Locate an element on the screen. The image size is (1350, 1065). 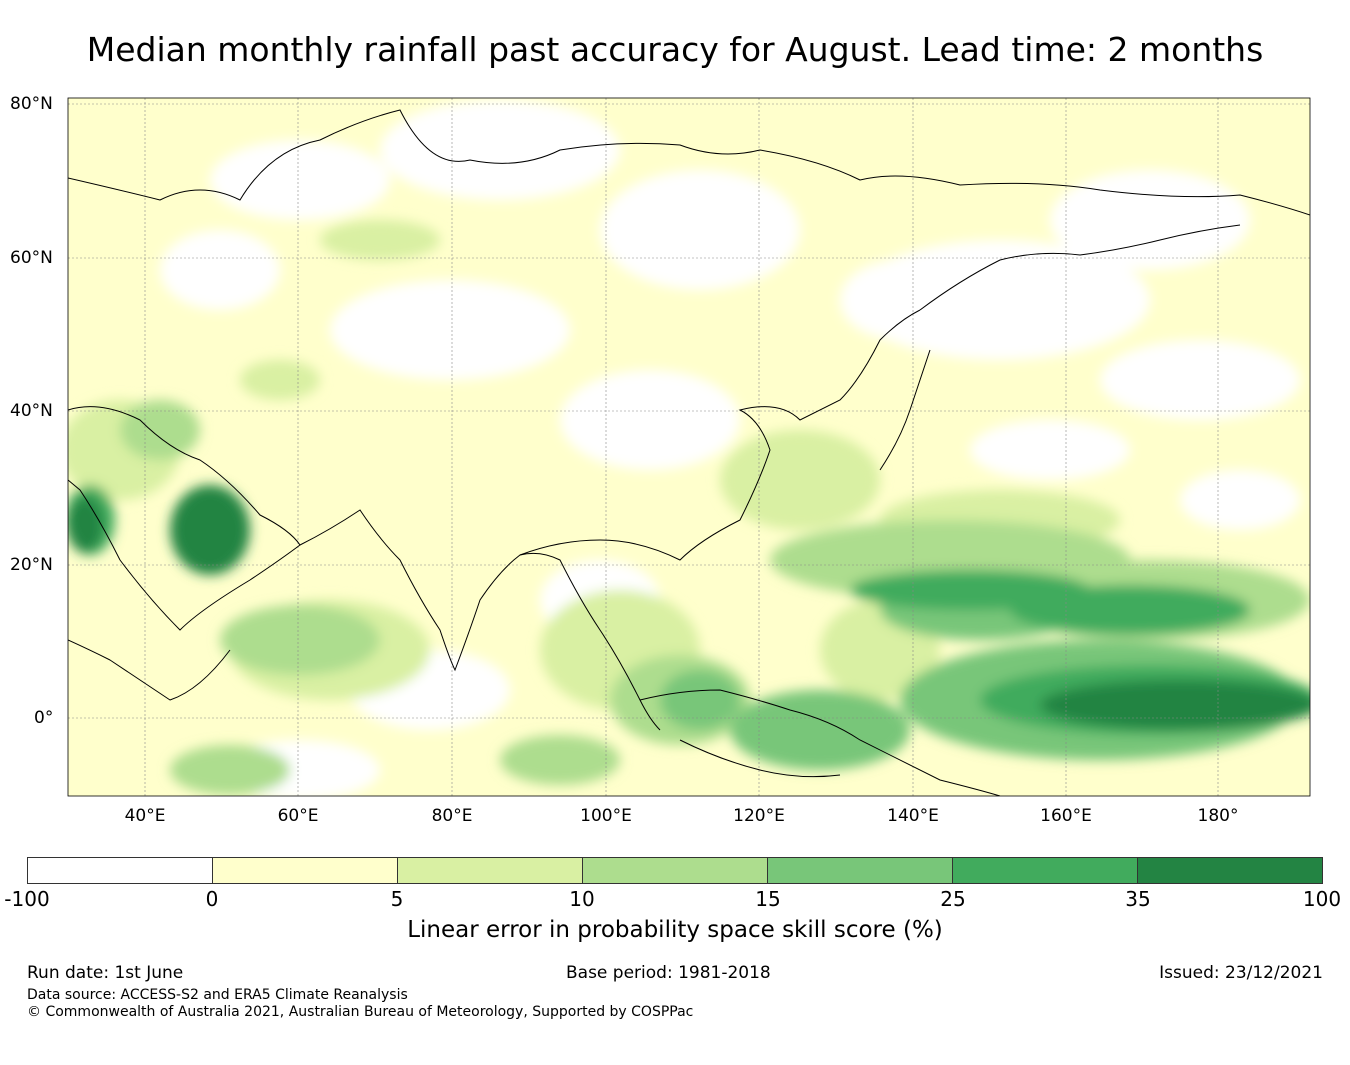
lat-label-20n: 20°N is located at coordinates (31, 565).